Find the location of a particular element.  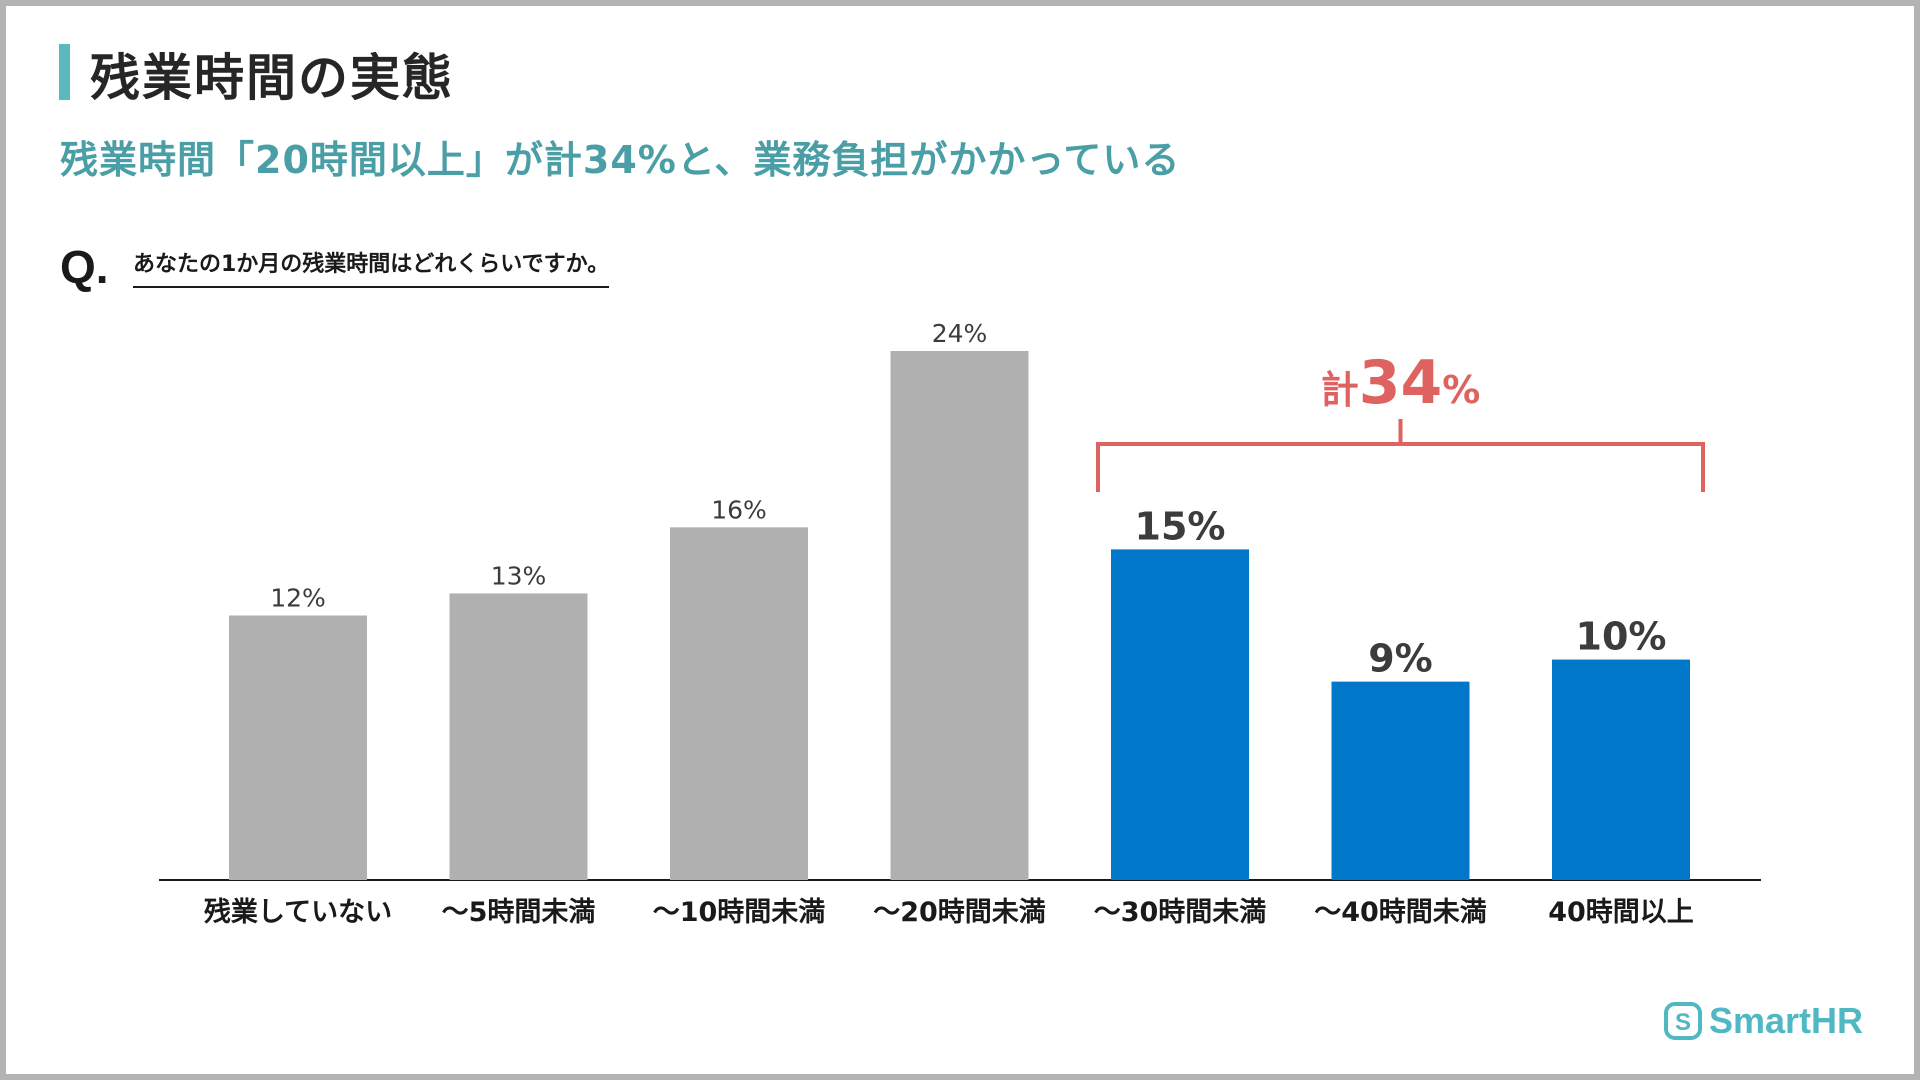

smarthr-logo: S SmartHR is located at coordinates (1763, 1021).